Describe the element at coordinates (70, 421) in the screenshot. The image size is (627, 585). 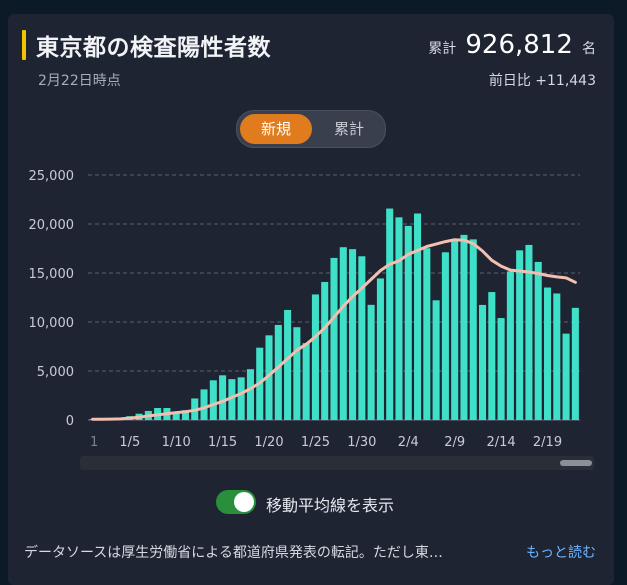
I see `y-tick-label: 0` at that location.